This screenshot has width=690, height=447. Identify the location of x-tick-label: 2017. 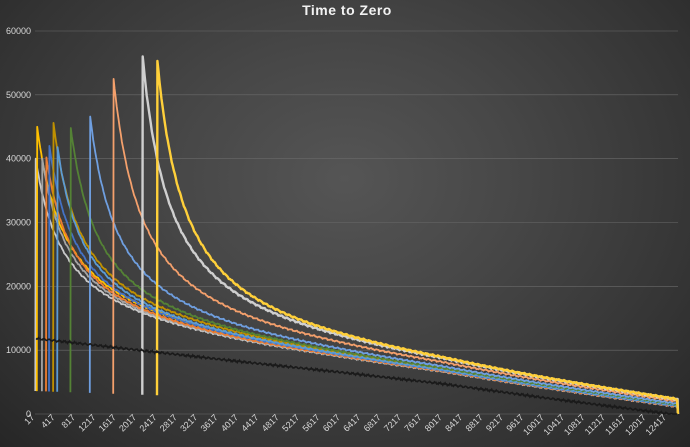
(127, 422).